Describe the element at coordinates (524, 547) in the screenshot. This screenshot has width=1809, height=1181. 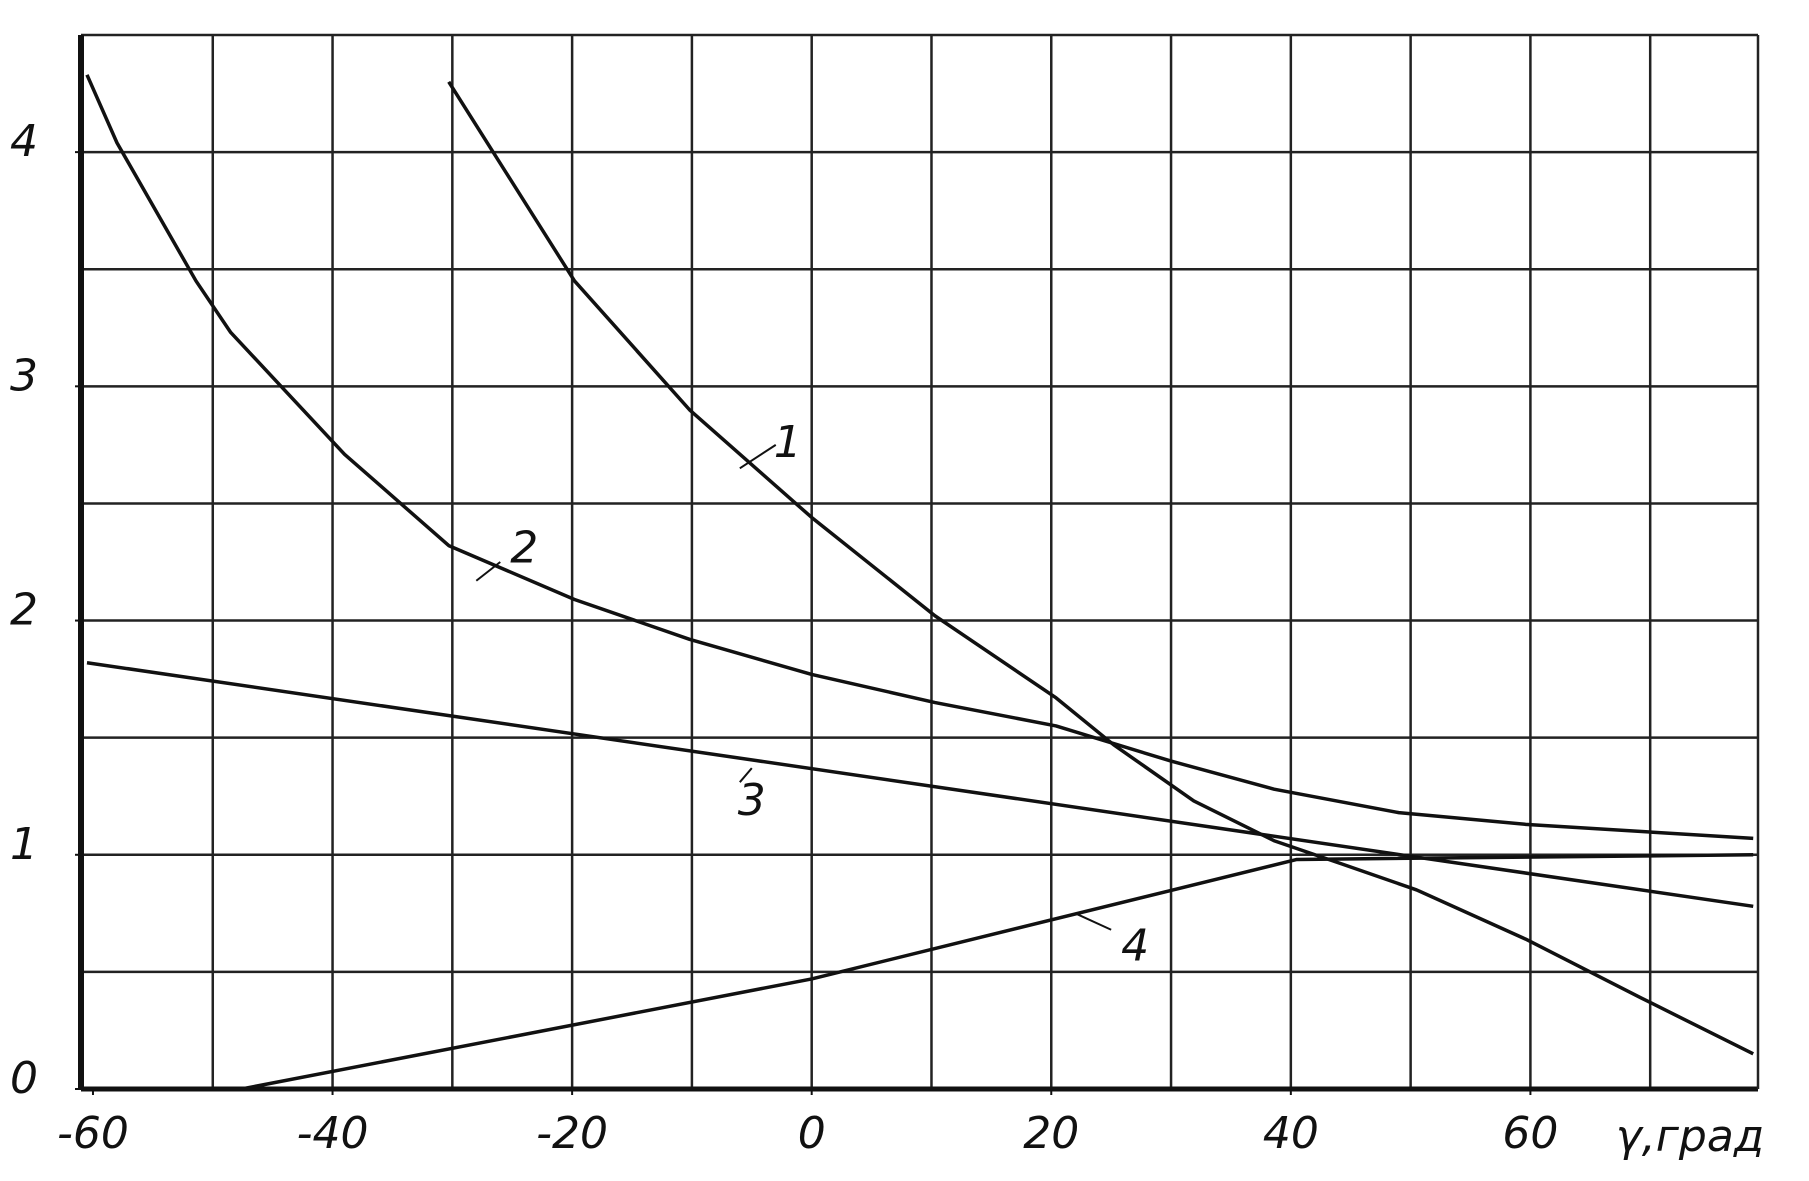
I see `curve-label: 2` at that location.